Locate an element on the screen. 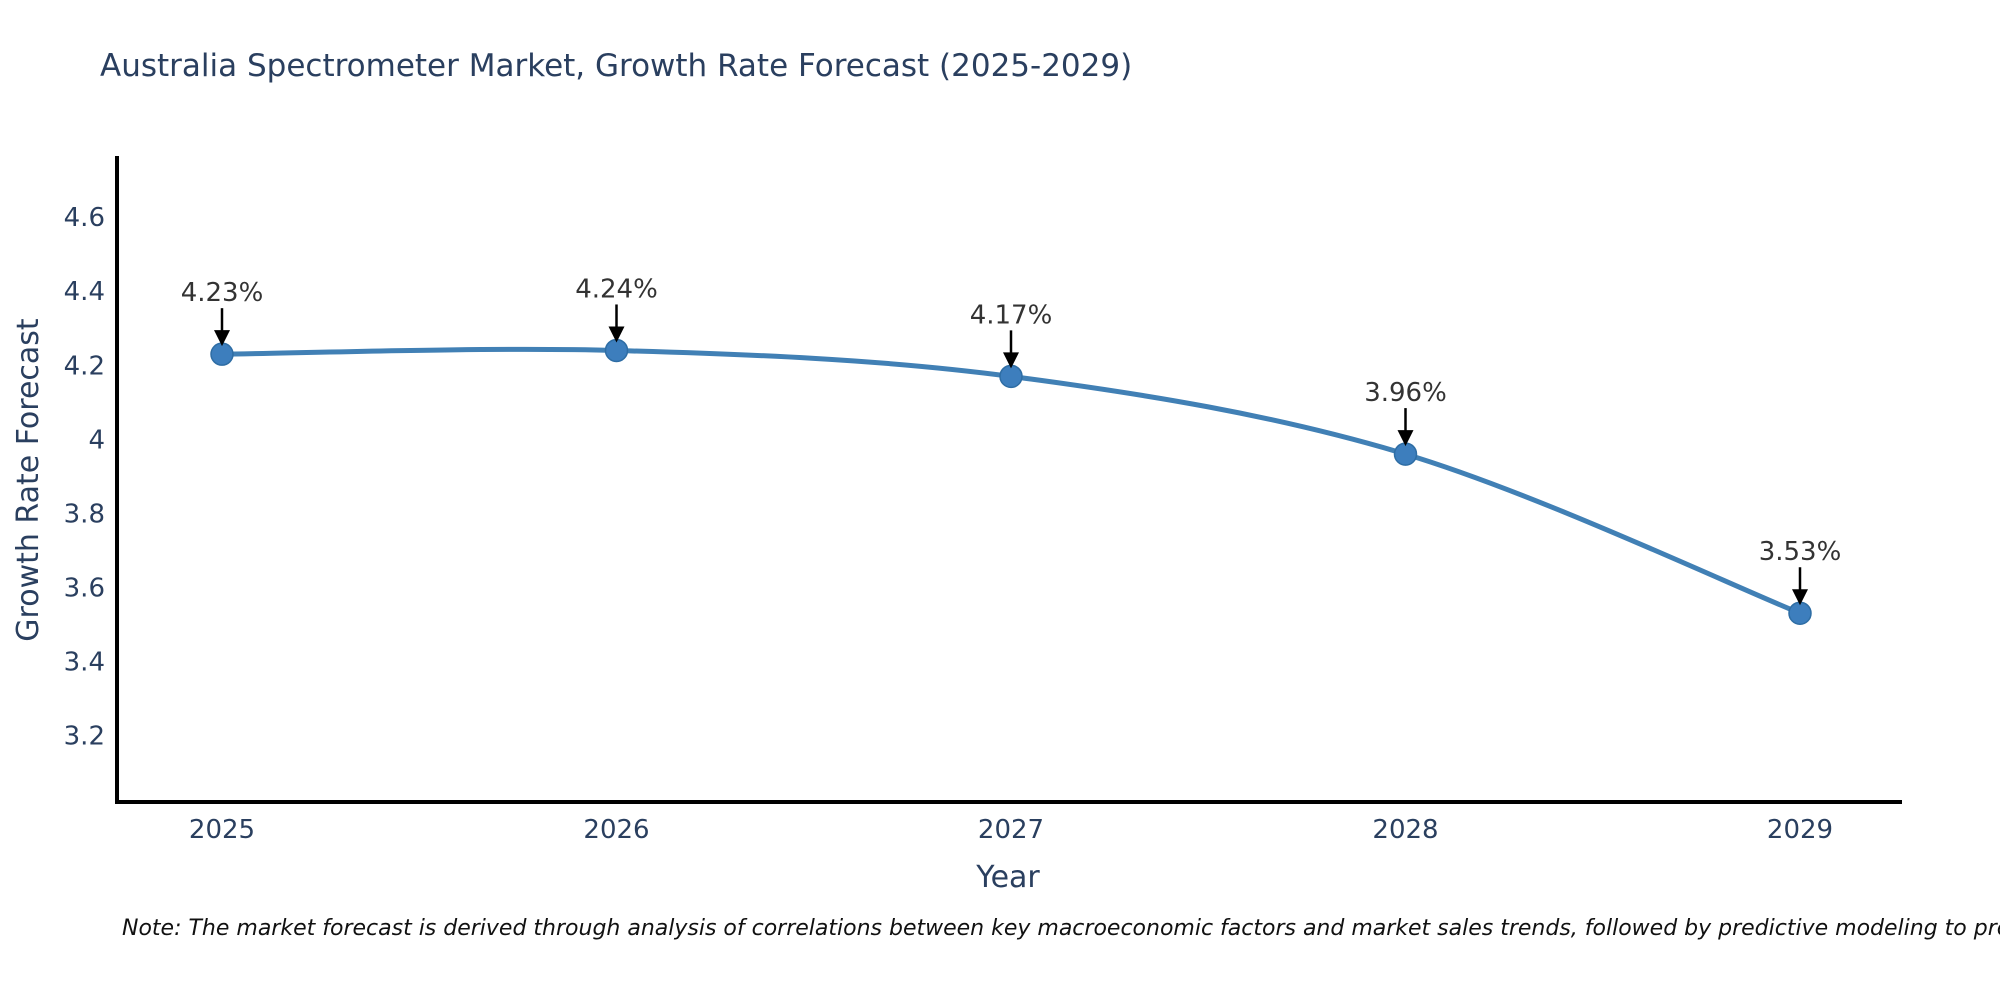 This screenshot has height=1000, width=2000. x-tick-label: 2027 is located at coordinates (1011, 830).